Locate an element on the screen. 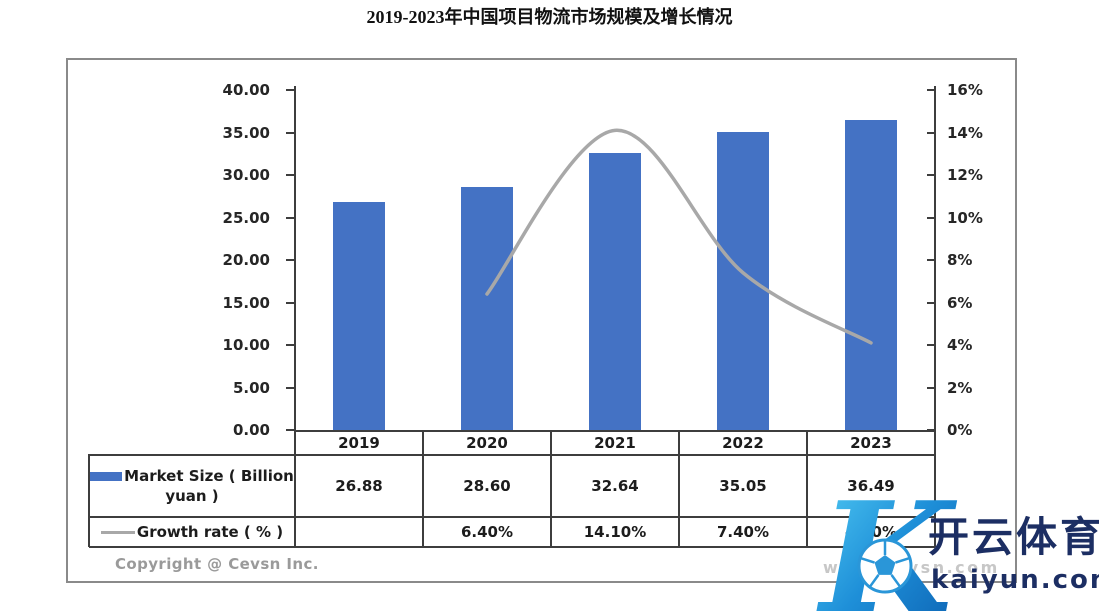 The image size is (1099, 614). y-axis-left-label: 15.00 is located at coordinates (246, 302).